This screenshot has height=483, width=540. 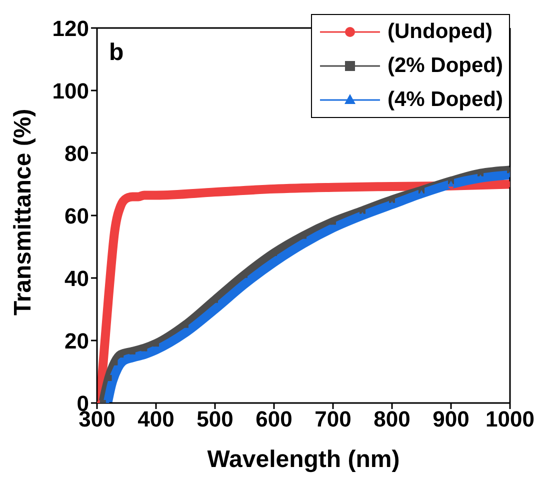 I want to click on x-tick-label: 800, so click(x=392, y=419).